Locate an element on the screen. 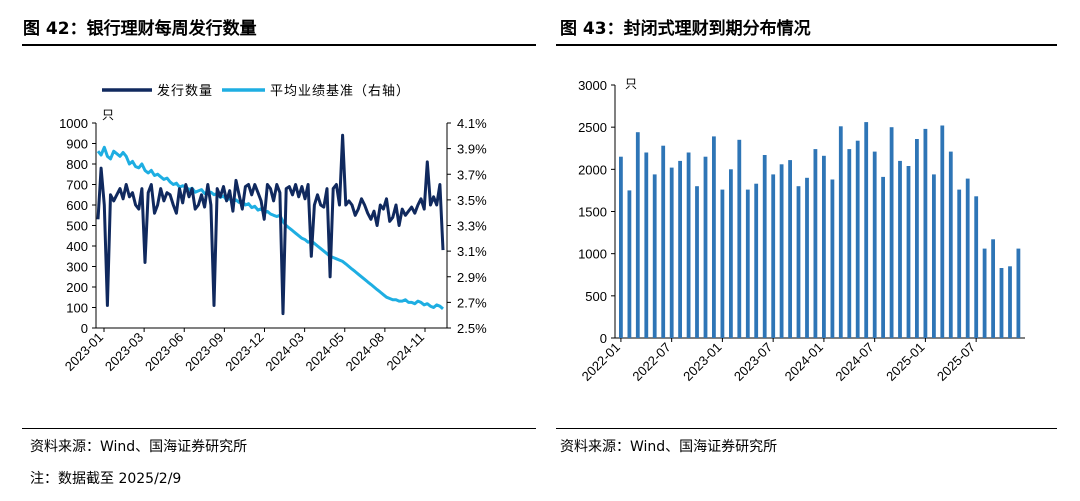  right-source: 资料来源：Wind、国海证券研究所 is located at coordinates (669, 447).